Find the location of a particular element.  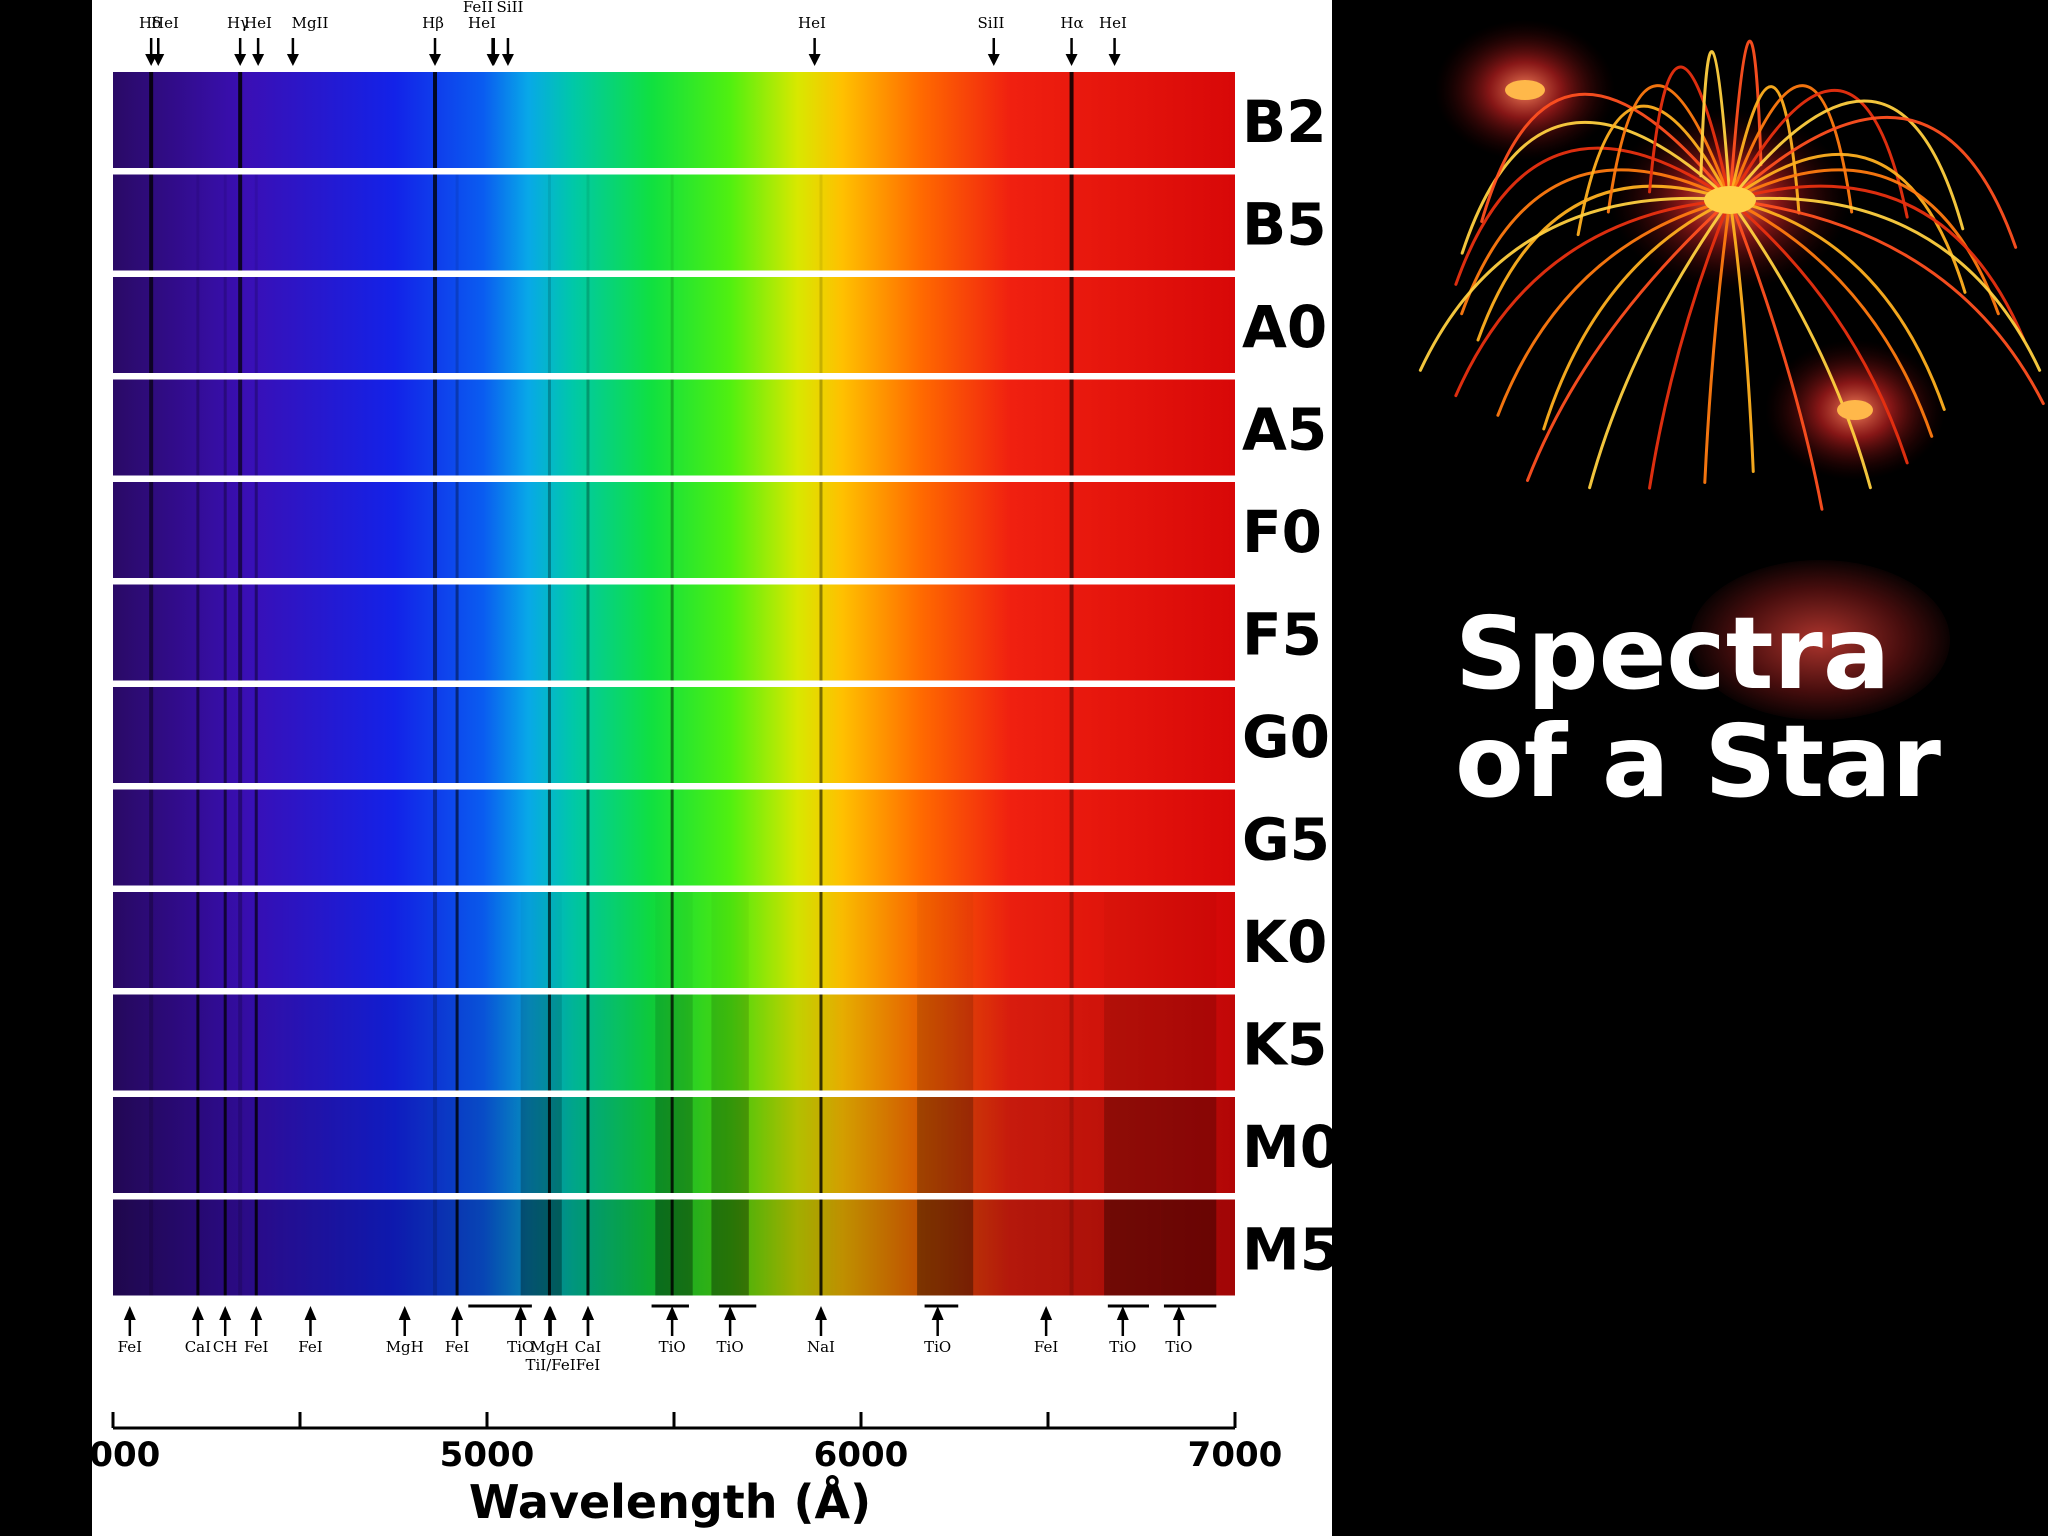

axis-tick-label: 7000 is located at coordinates (1235, 1455).